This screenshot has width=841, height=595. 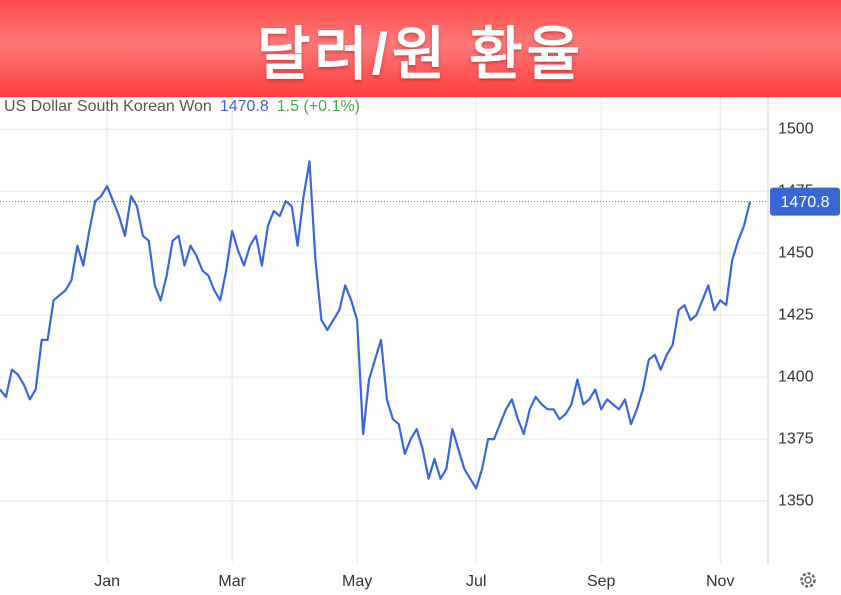 What do you see at coordinates (796, 438) in the screenshot?
I see `y-tick-label: 1375` at bounding box center [796, 438].